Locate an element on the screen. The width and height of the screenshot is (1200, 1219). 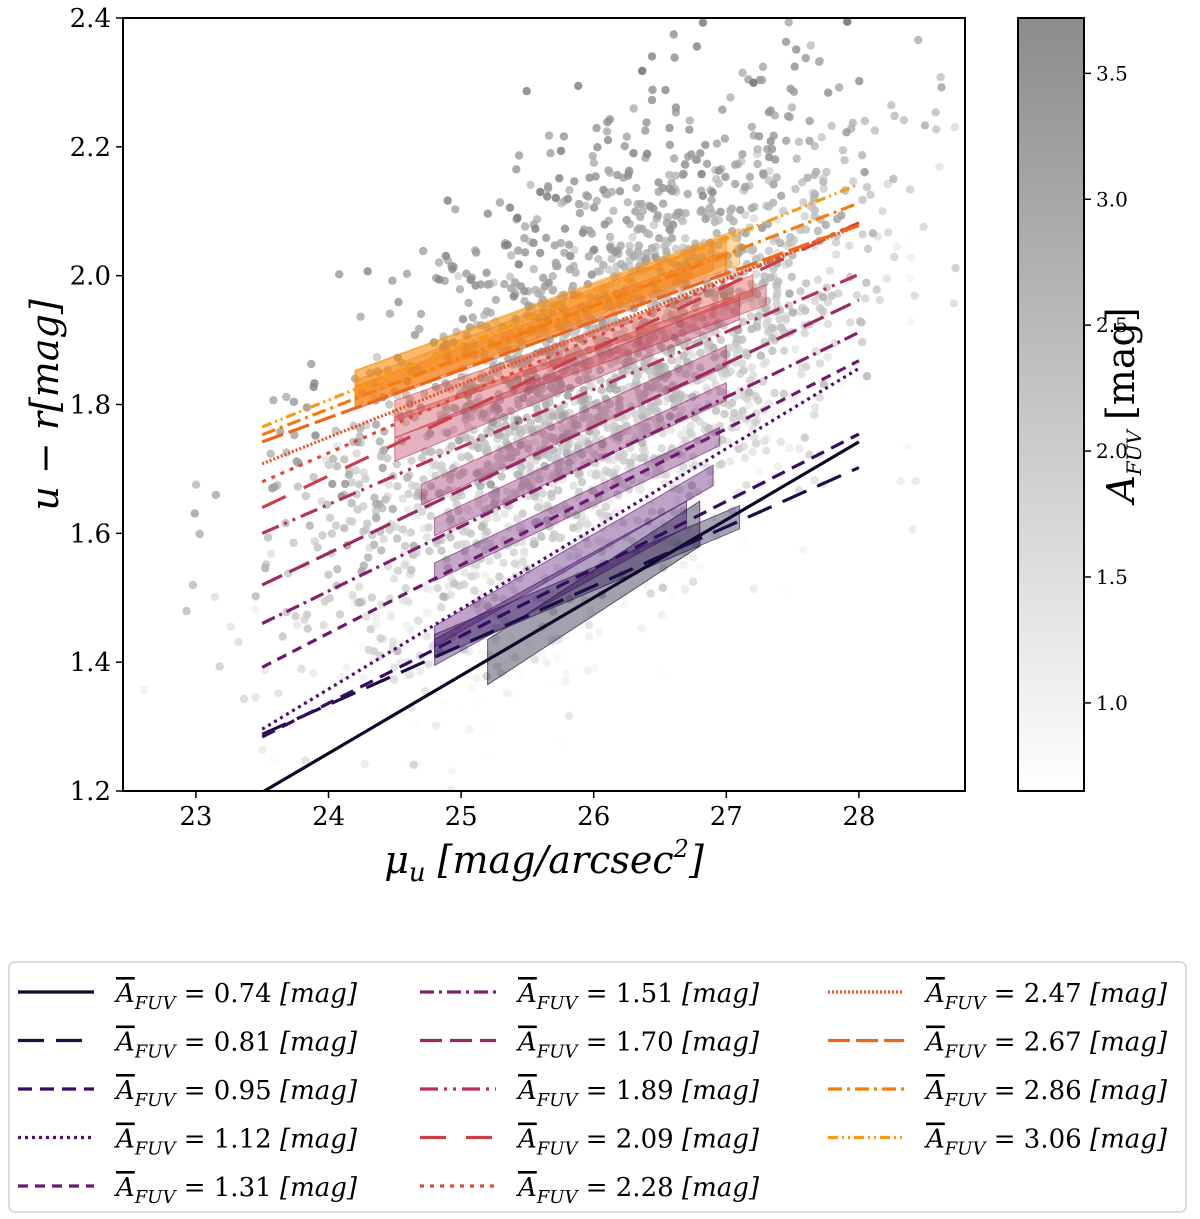
legend-label-13: AFUV = 3.06 [mag] is located at coordinates (1046, 1142).